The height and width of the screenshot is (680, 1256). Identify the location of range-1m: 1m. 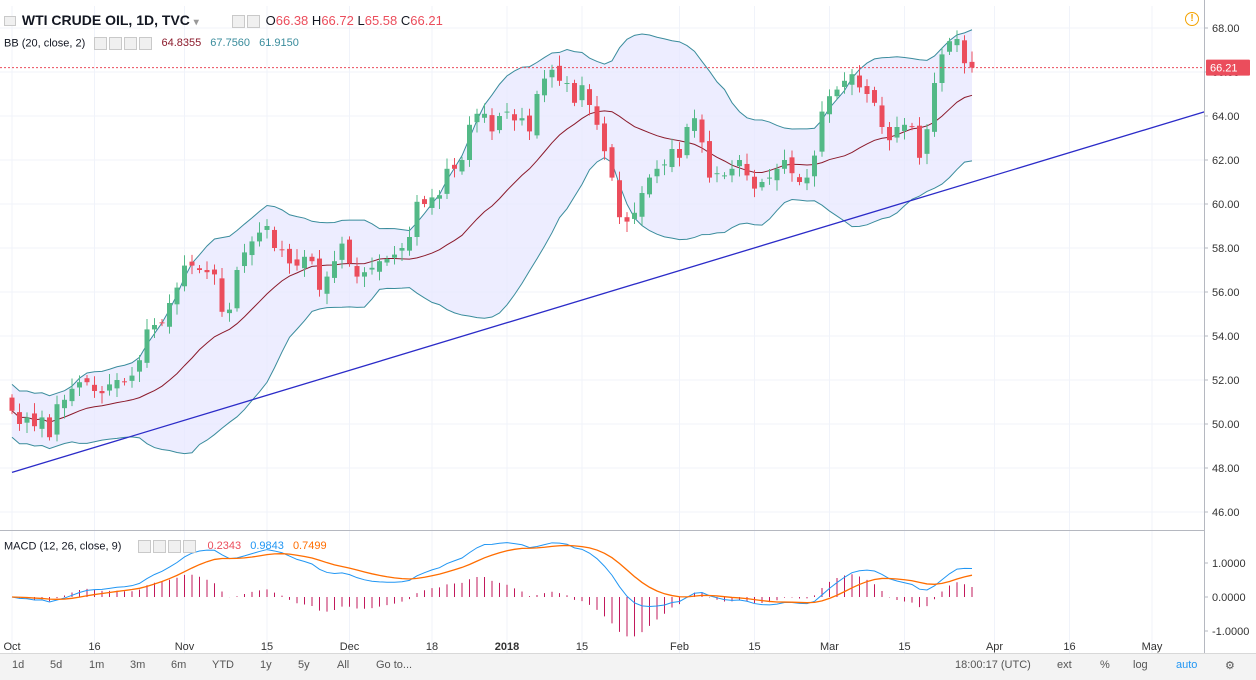
(97, 665).